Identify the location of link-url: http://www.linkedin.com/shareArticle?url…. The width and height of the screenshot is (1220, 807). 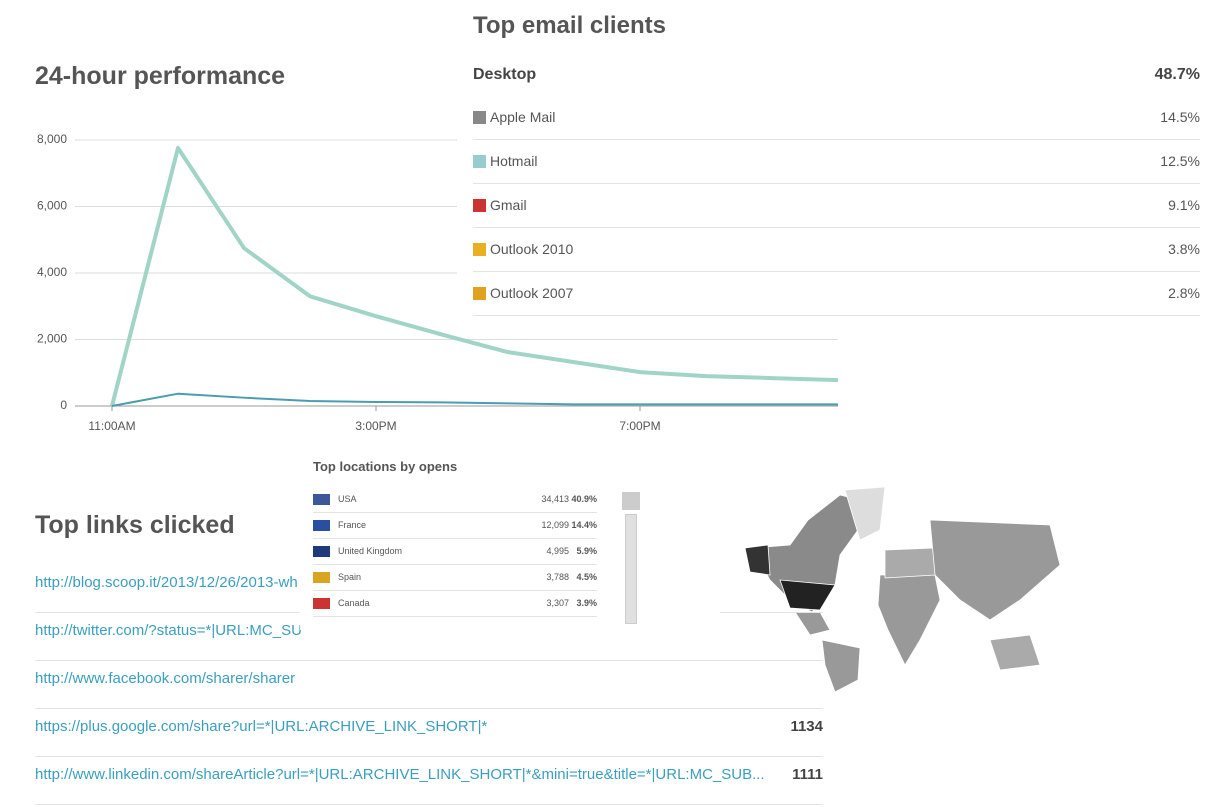
(400, 774).